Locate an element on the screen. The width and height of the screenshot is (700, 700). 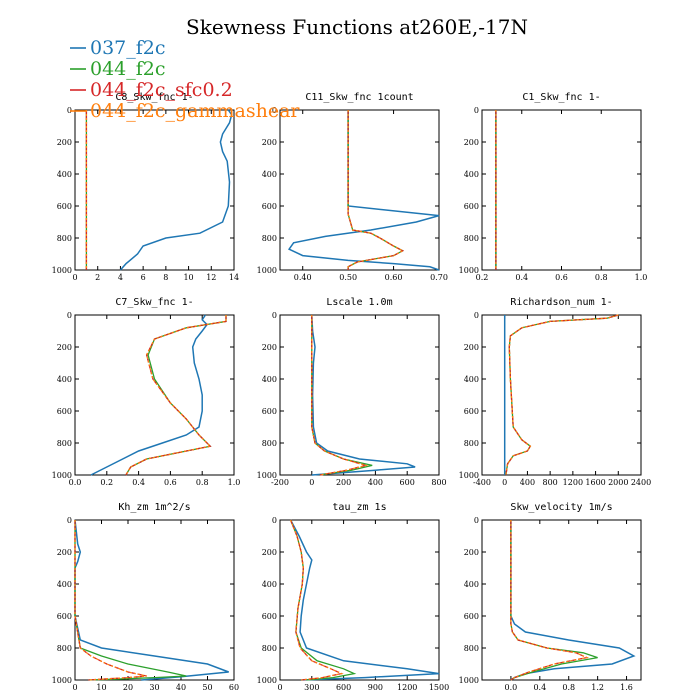
figure-title: Skewness Functions at260E,-17N is located at coordinates (357, 27).